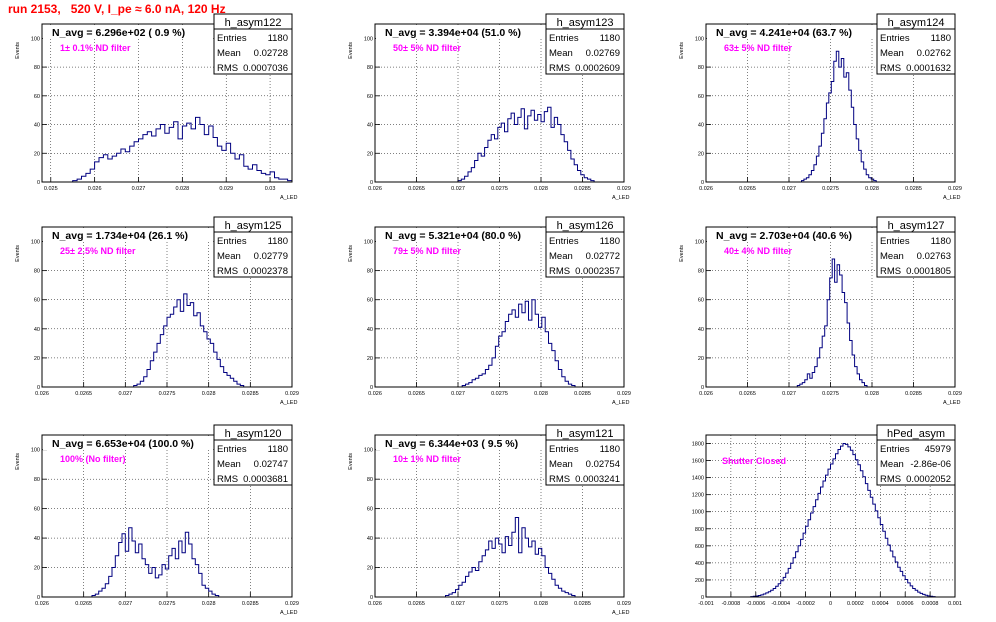 This screenshot has width=996, height=622. Describe the element at coordinates (453, 33) in the screenshot. I see `navg-label: N_avg = 3.394e+04 (51.0 %)` at that location.